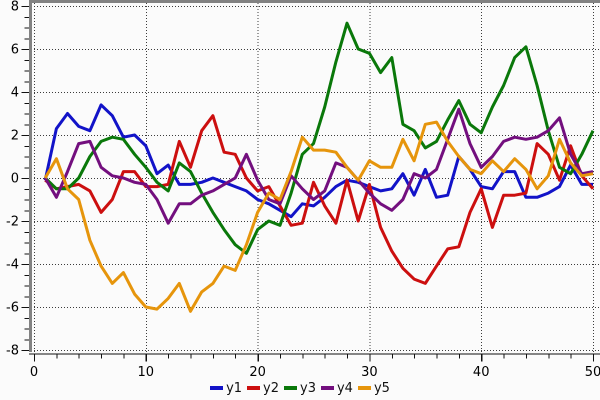 The image size is (600, 400). What do you see at coordinates (314, 1) in the screenshot?
I see `plot-border-top` at bounding box center [314, 1].